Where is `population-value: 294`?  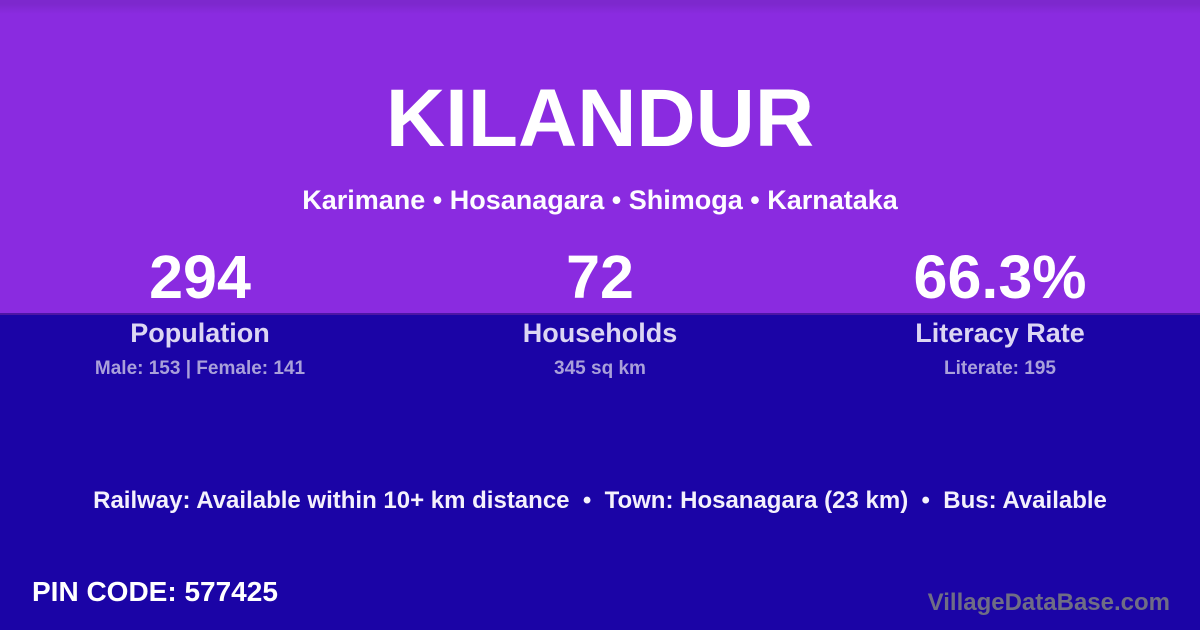
population-value: 294 is located at coordinates (200, 277).